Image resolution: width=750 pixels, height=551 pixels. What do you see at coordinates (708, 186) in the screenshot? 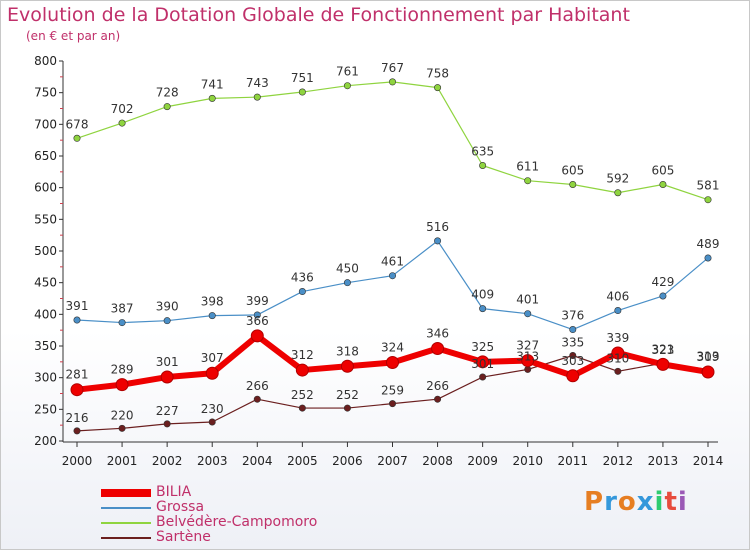
I see `data-label: 581` at bounding box center [708, 186].